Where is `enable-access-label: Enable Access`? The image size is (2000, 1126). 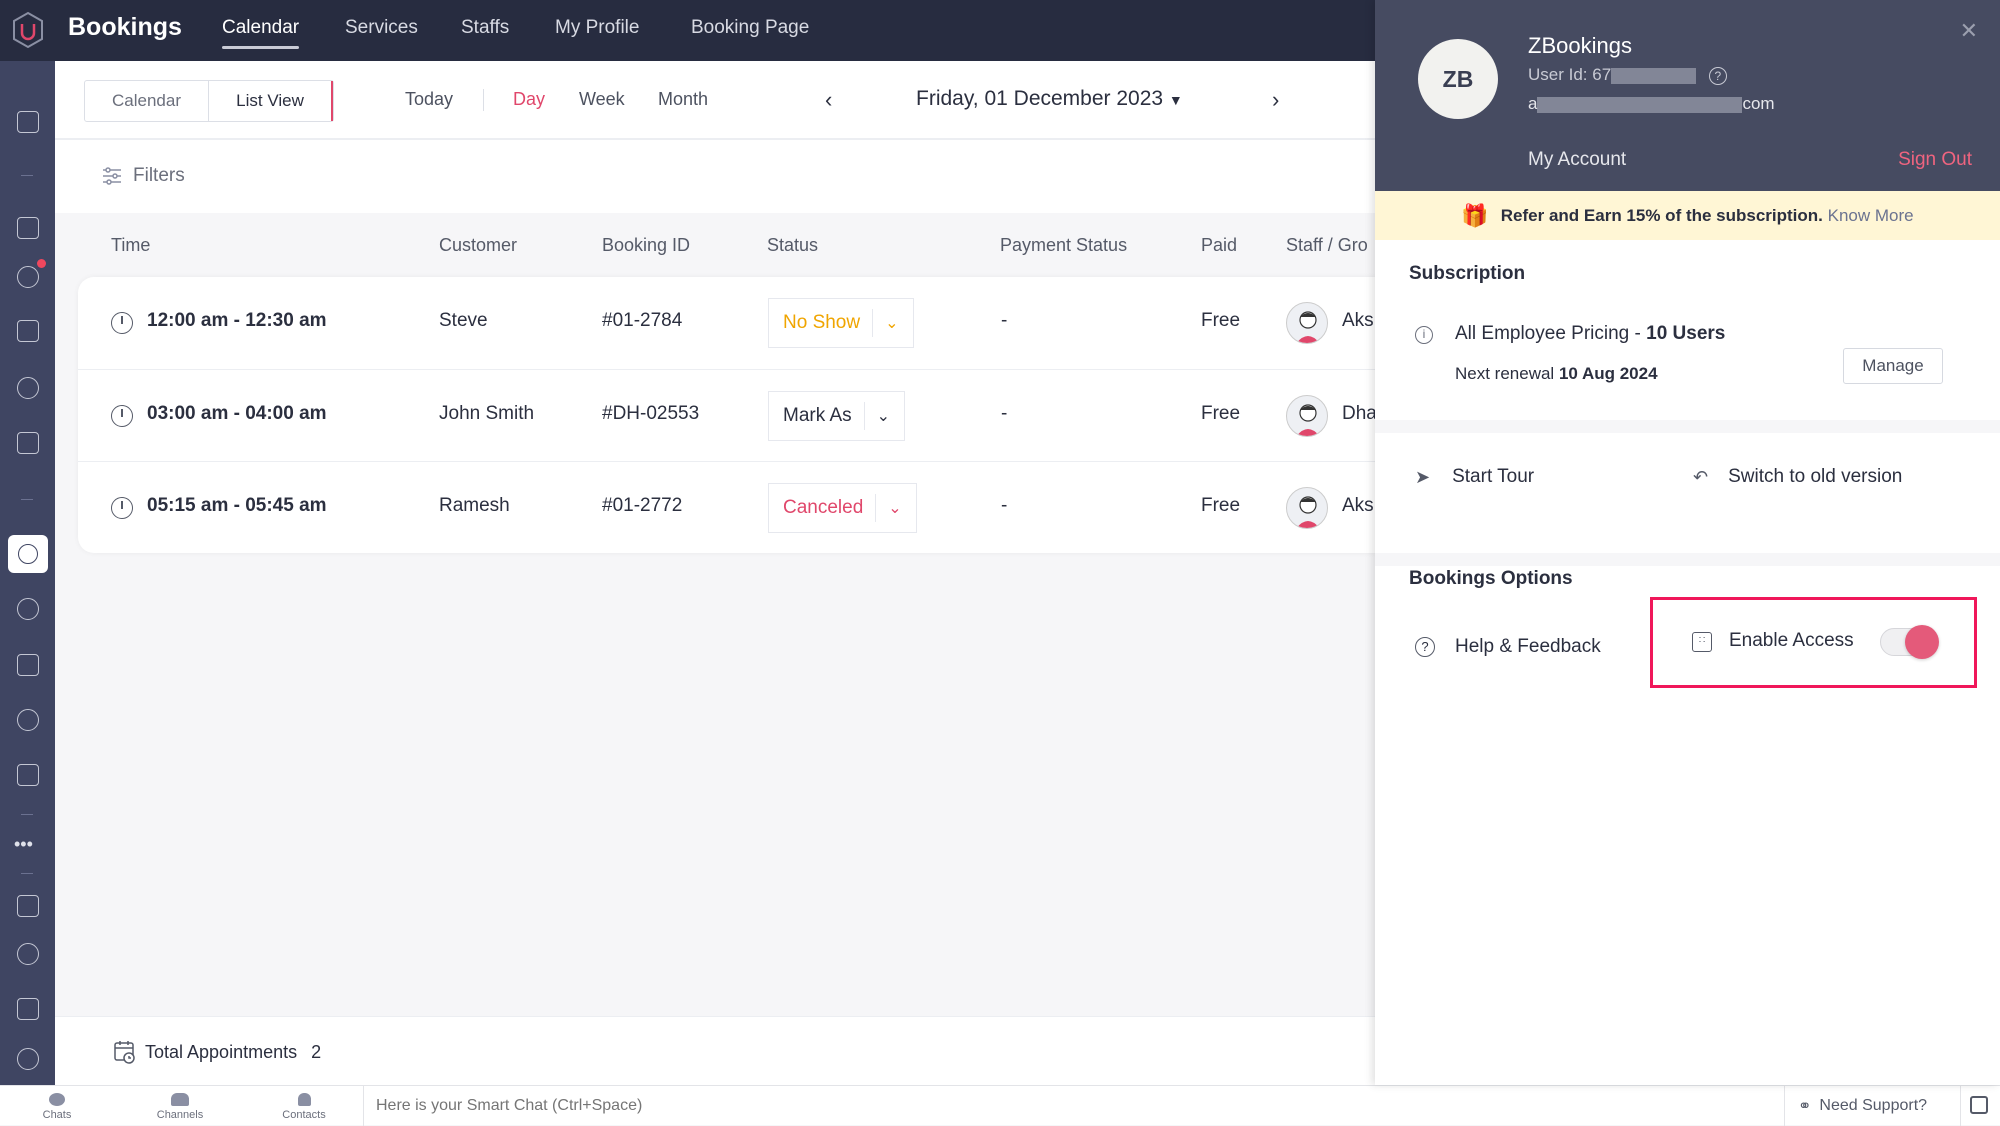 enable-access-label: Enable Access is located at coordinates (1791, 640).